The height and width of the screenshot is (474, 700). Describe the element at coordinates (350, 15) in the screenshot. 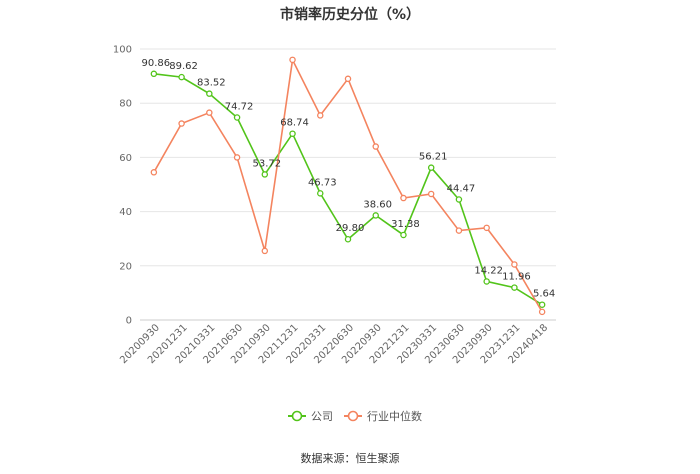

I see `chart-title: 市销率历史分位（%）` at that location.